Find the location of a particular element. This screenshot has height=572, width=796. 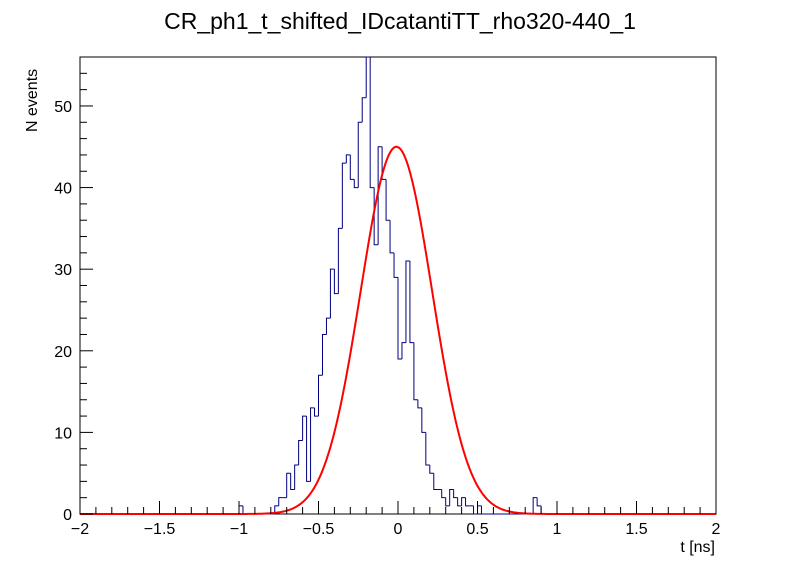

x-tick-label: 1 is located at coordinates (557, 529).